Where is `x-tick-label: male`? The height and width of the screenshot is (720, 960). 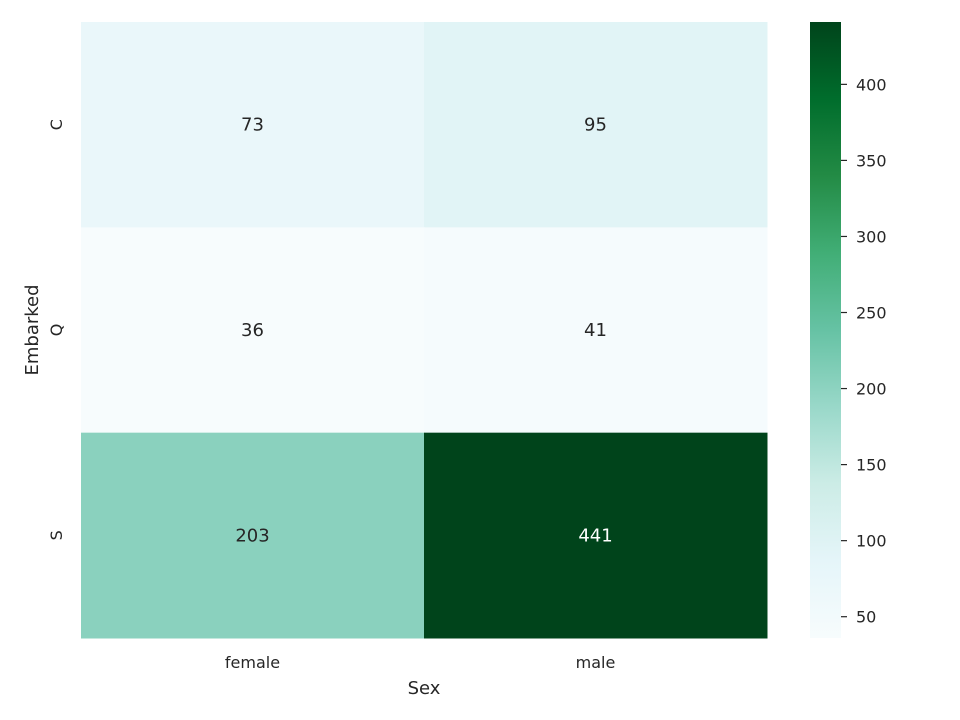
x-tick-label: male is located at coordinates (596, 662).